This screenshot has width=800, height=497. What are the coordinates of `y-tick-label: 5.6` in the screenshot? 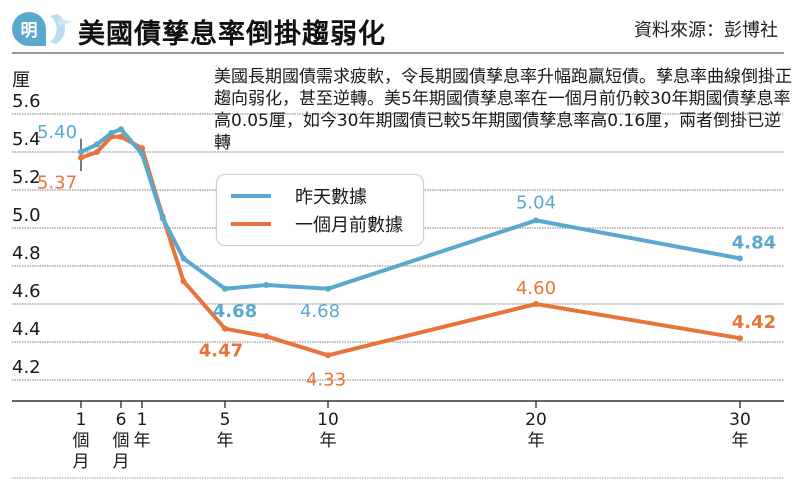 It's located at (26, 101).